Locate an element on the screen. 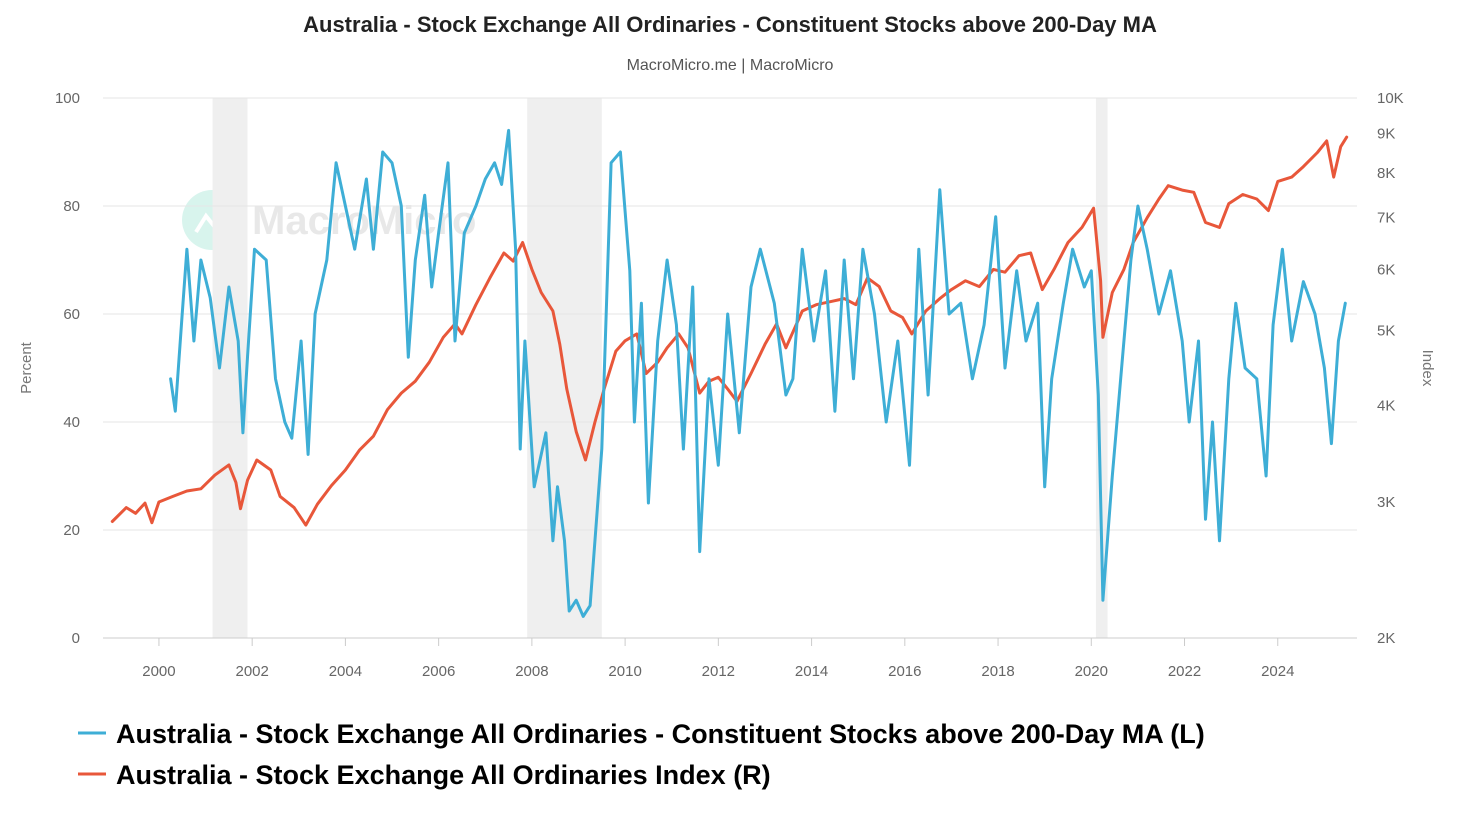  y-right-tick-label: 9K is located at coordinates (1386, 133).